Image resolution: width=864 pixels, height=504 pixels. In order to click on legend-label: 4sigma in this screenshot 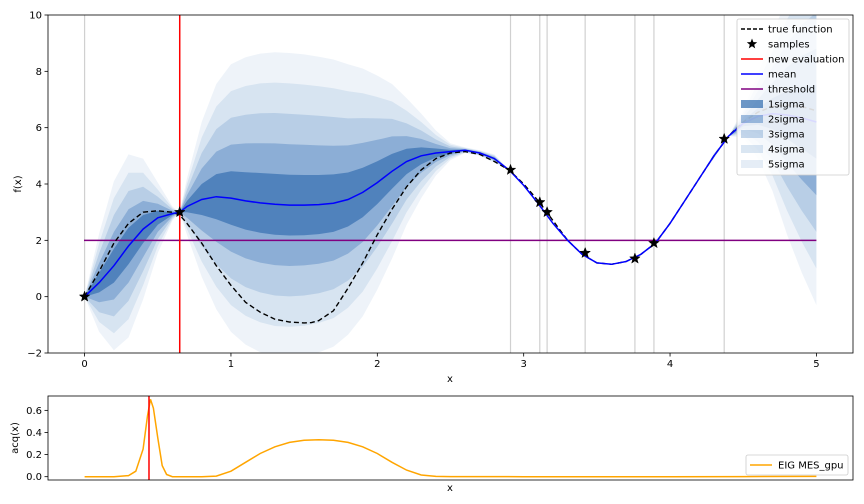, I will do `click(786, 150)`.